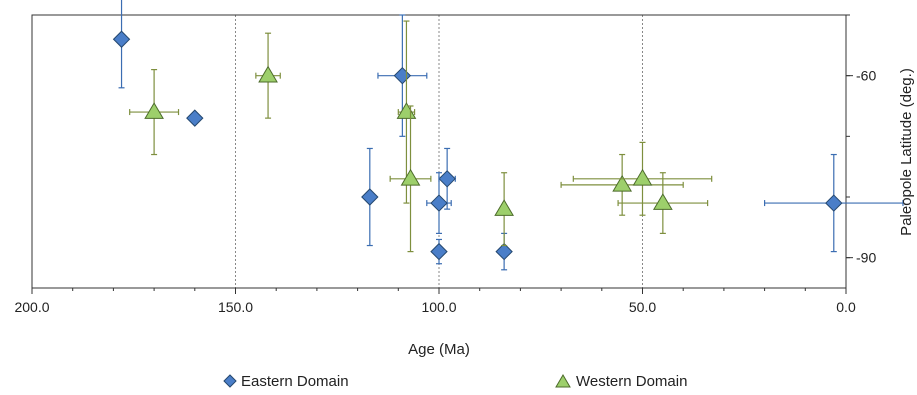 The height and width of the screenshot is (395, 917). What do you see at coordinates (230, 381) in the screenshot?
I see `legend-diamond-marker` at bounding box center [230, 381].